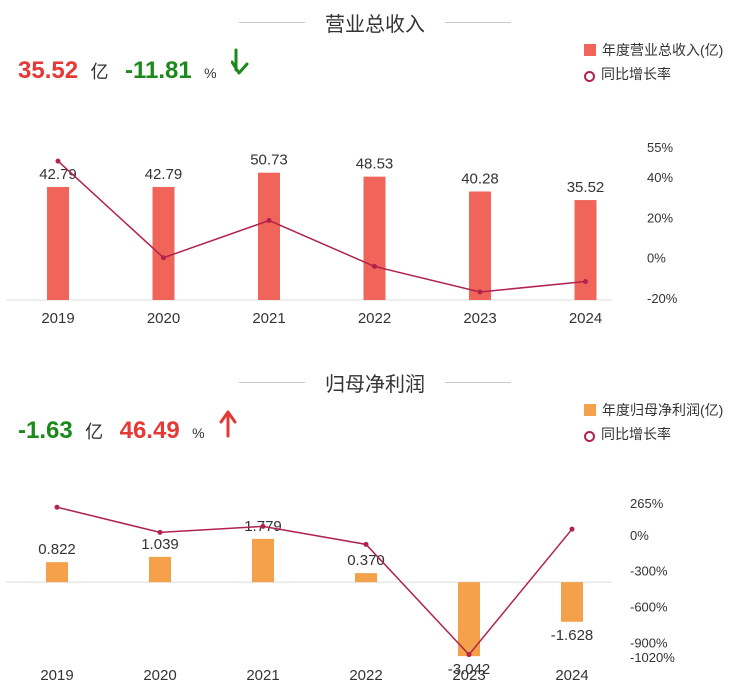  I want to click on legend-item-revenue-bar: 年度营业总收入(亿), so click(653, 50).